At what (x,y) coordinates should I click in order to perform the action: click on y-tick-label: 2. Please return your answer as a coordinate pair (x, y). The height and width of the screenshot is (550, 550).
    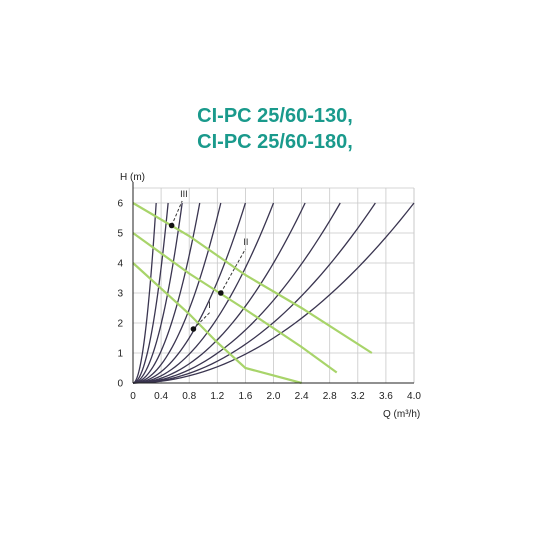
    Looking at the image, I should click on (120, 324).